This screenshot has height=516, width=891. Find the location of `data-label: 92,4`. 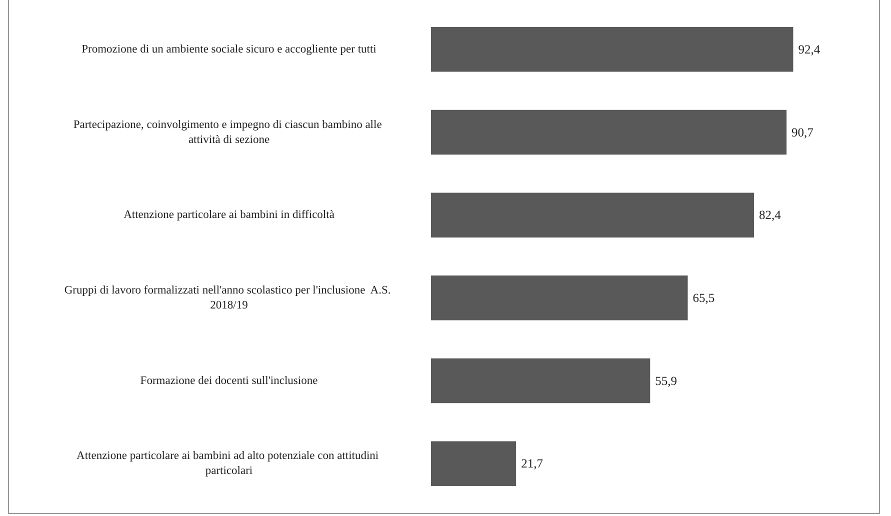

data-label: 92,4 is located at coordinates (809, 49).